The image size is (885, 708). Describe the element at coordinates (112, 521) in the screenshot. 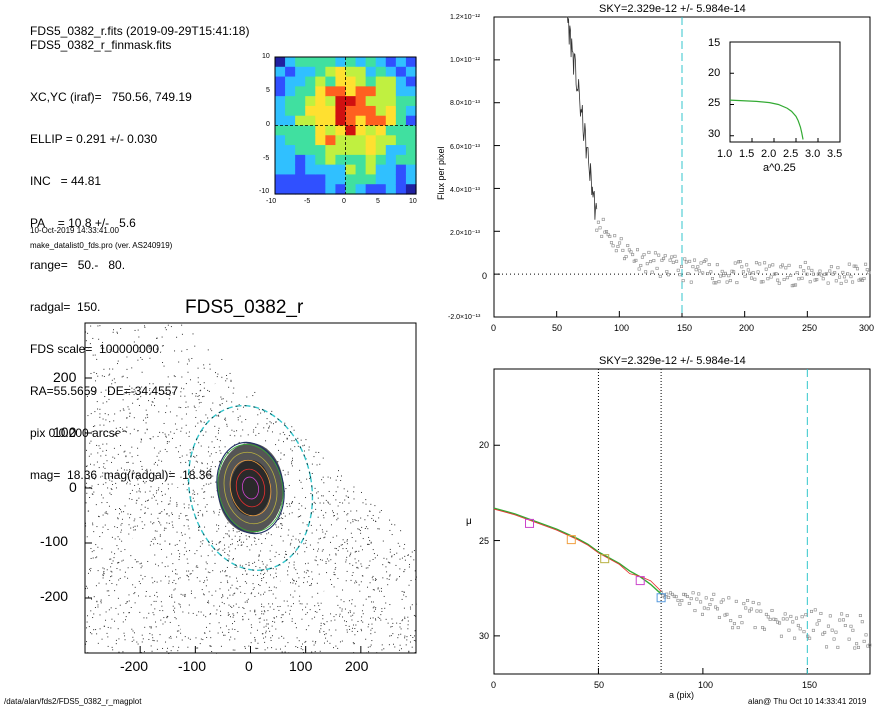

I see `mask-hole` at that location.